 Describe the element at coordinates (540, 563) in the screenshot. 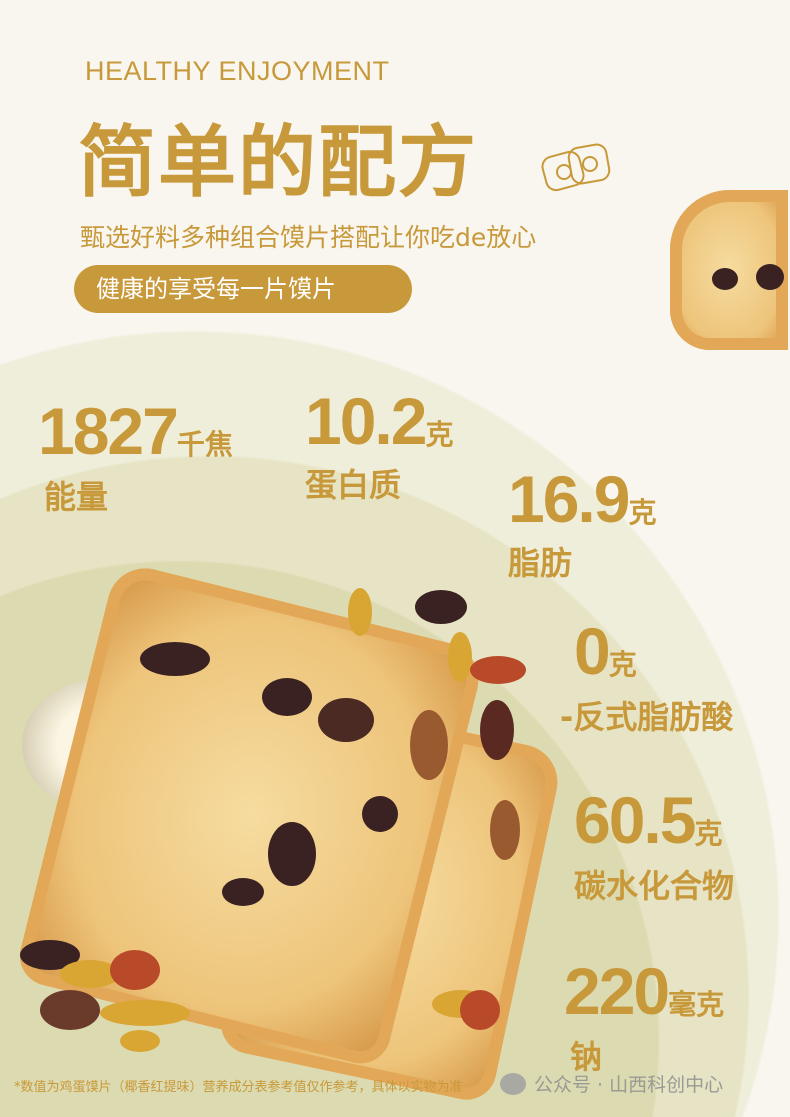

I see `fat-label: 脂肪` at that location.